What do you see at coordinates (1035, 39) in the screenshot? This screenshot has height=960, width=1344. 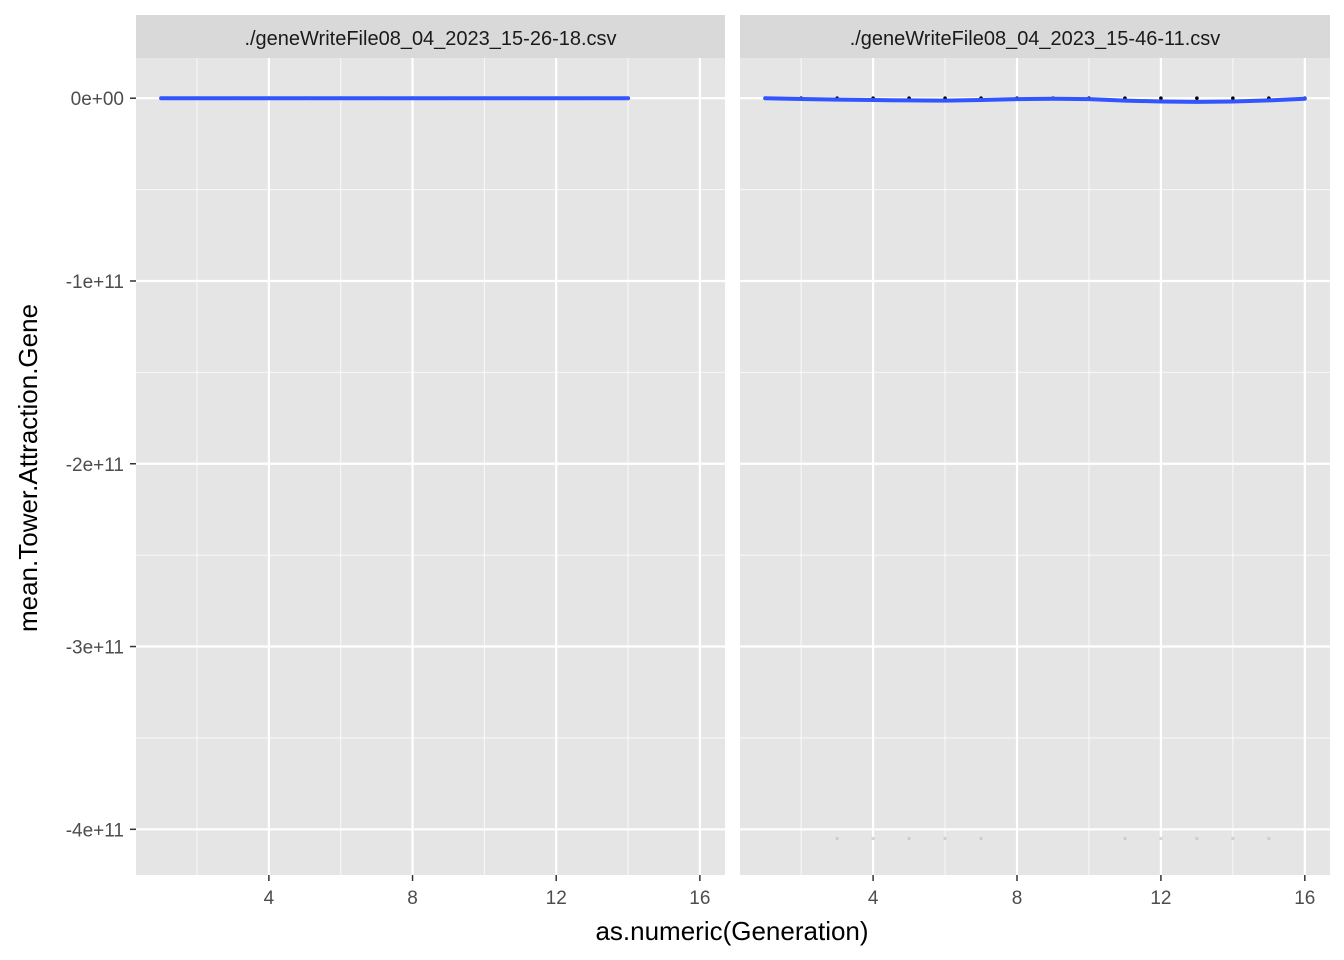 I see `facet-strip-label: ./geneWriteFile08_04_2023_15-46-11.csv` at bounding box center [1035, 39].